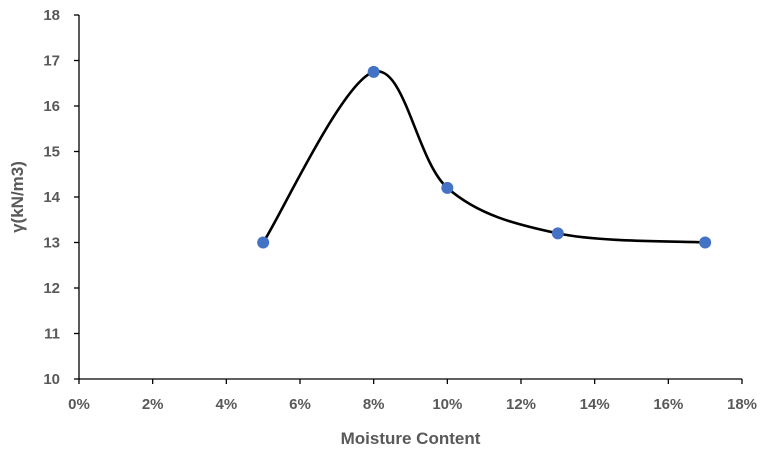  What do you see at coordinates (411, 438) in the screenshot?
I see `x-axis-title: Moisture Content` at bounding box center [411, 438].